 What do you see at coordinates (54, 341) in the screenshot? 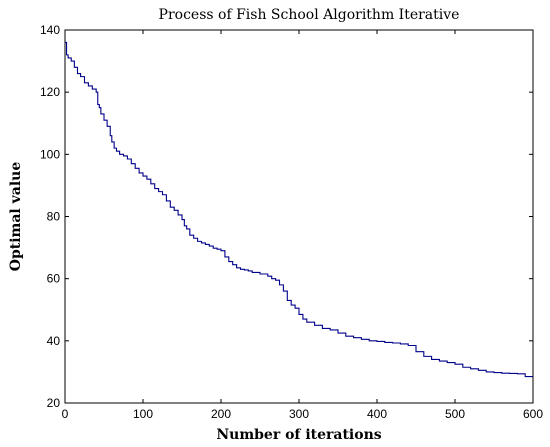
I see `y-tick-label-1: 40` at bounding box center [54, 341].